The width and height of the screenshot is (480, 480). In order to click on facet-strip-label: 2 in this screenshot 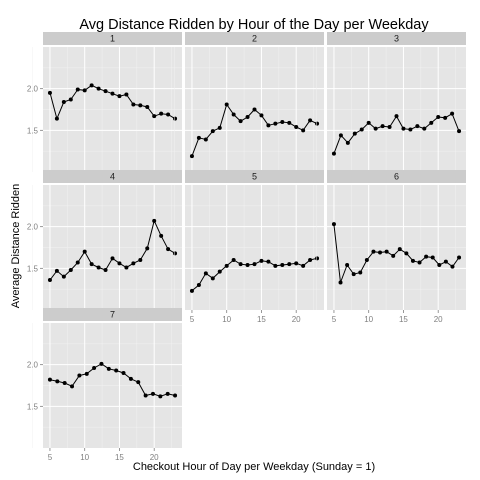, I will do `click(254, 39)`.